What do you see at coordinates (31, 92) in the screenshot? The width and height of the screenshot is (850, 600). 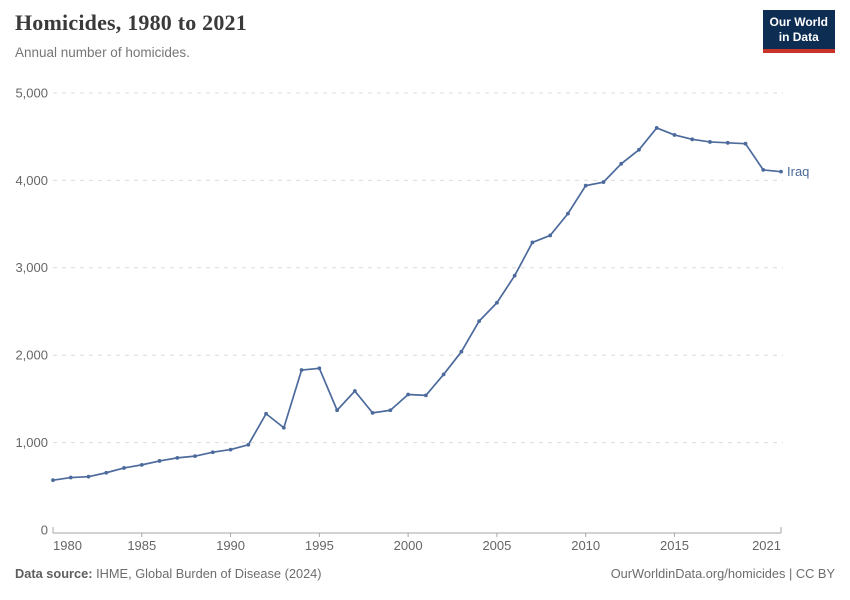 I see `y-axis-tick-label: 5,000` at bounding box center [31, 92].